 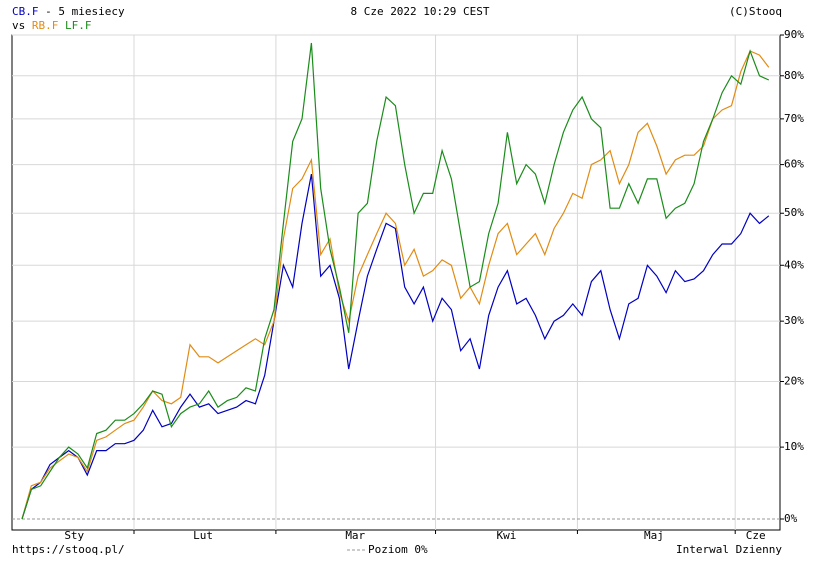 What do you see at coordinates (74, 535) in the screenshot?
I see `x-tick-label: Sty` at bounding box center [74, 535].